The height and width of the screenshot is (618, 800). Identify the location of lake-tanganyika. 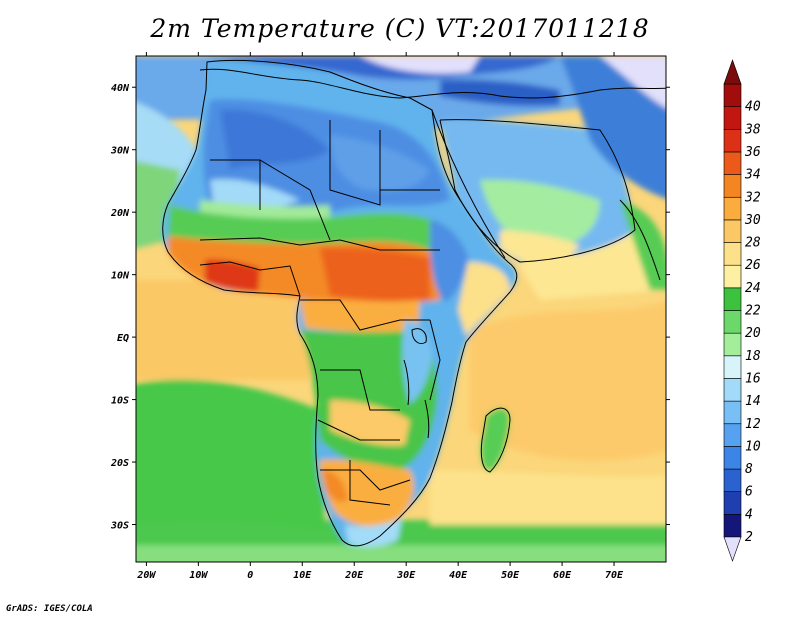
(406, 382).